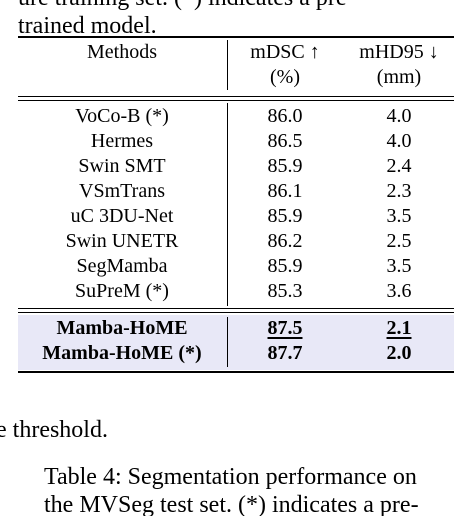  Describe the element at coordinates (399, 77) in the screenshot. I see `mhd95-header-line-2: (mm)` at that location.